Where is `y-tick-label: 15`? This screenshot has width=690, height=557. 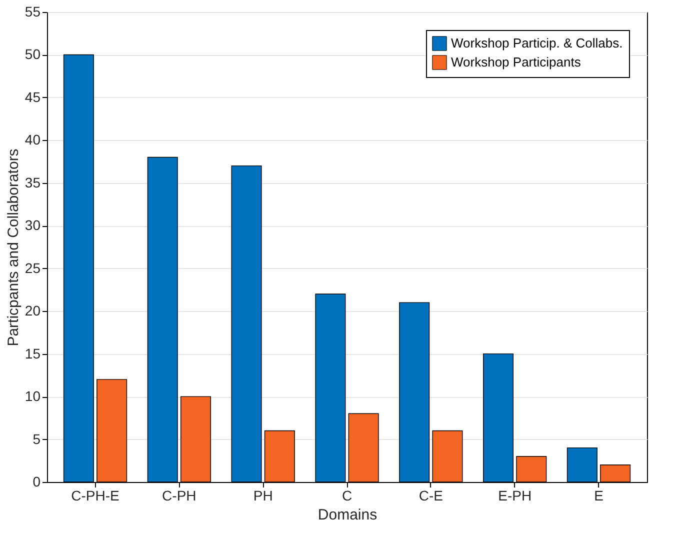 y-tick-label: 15 is located at coordinates (32, 353).